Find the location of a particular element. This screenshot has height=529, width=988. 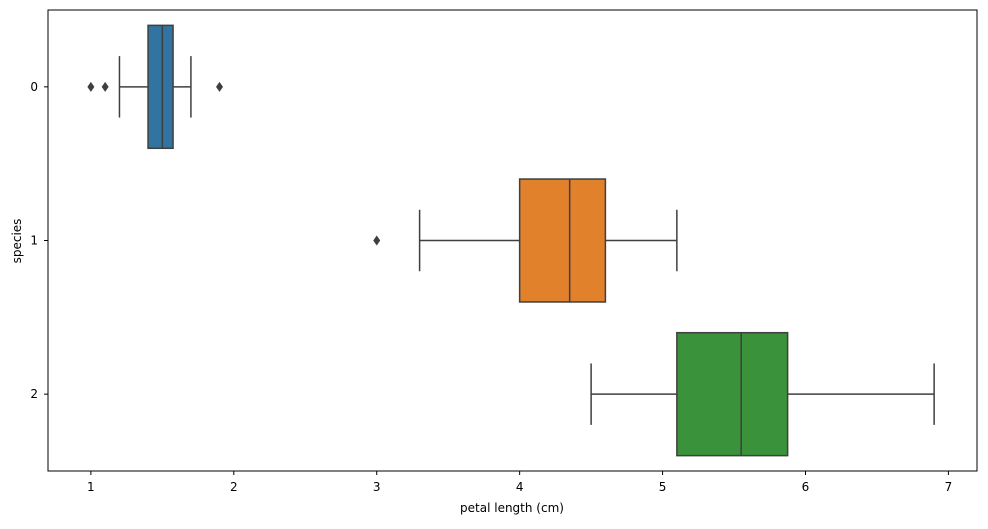

y-tick-label: 2 is located at coordinates (34, 394).